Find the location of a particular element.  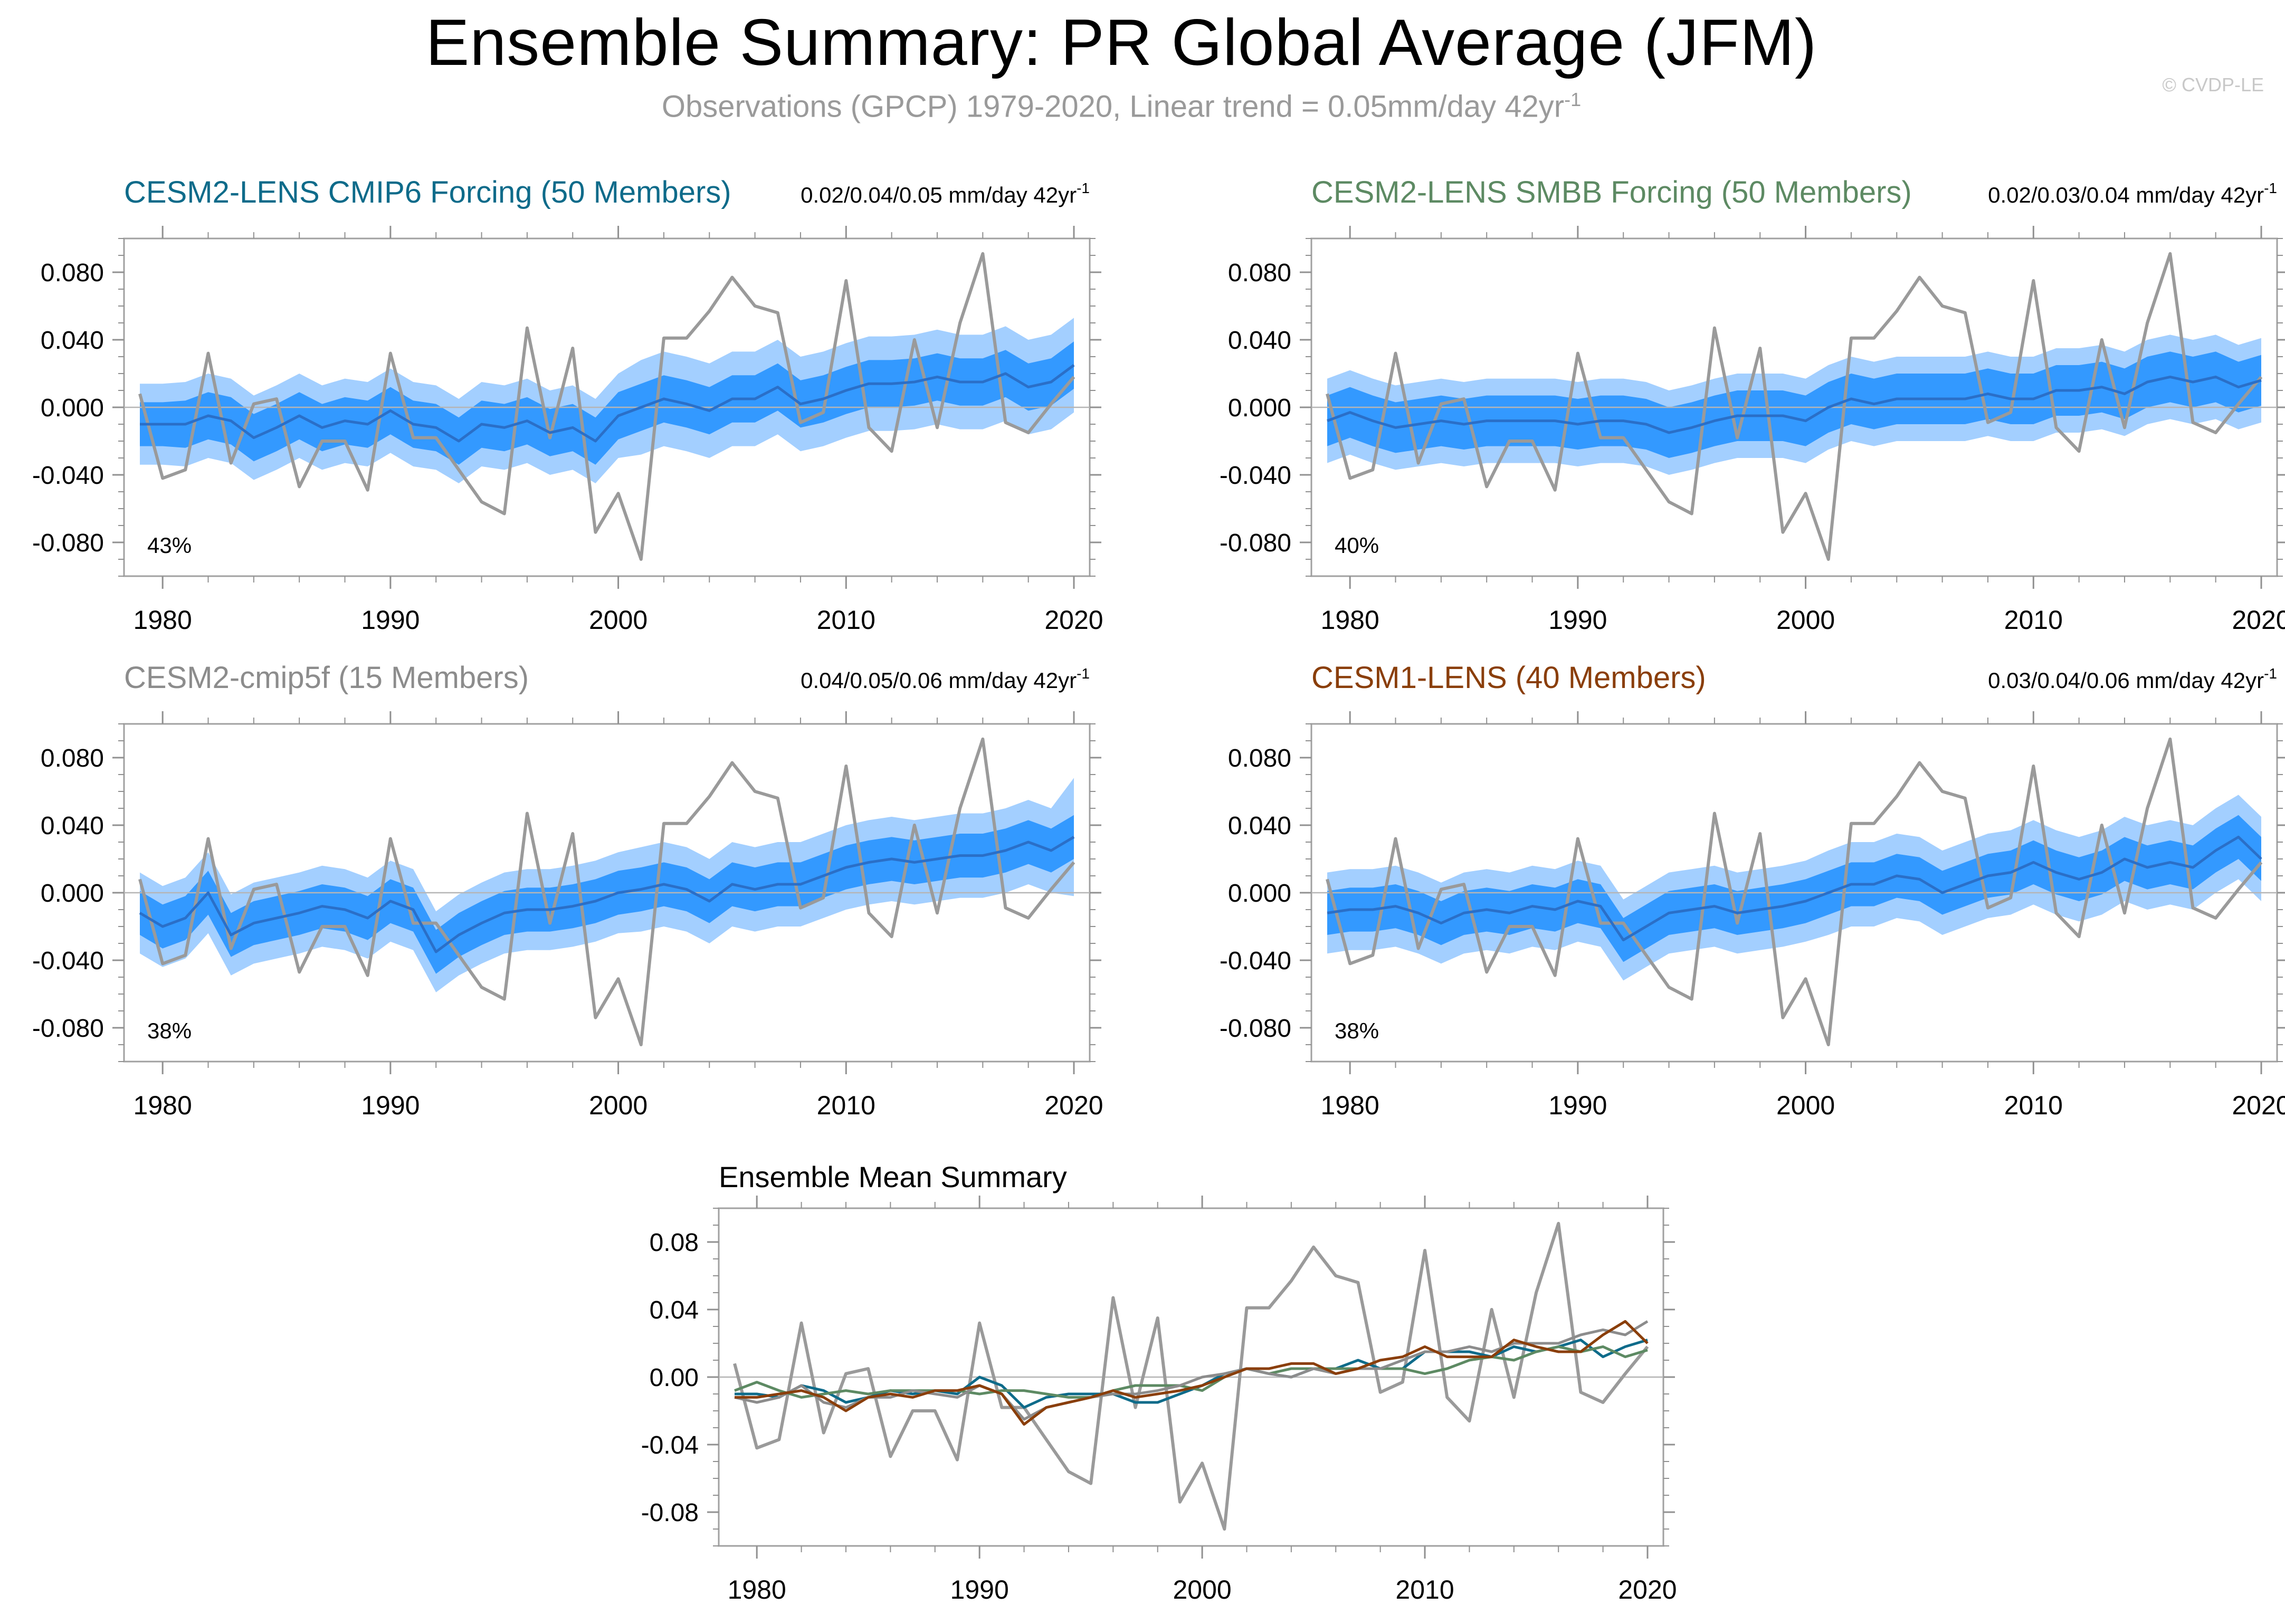

panel-trend-label: 0.04/0.05/0.06 mm/day 42yr-1 is located at coordinates (946, 679).